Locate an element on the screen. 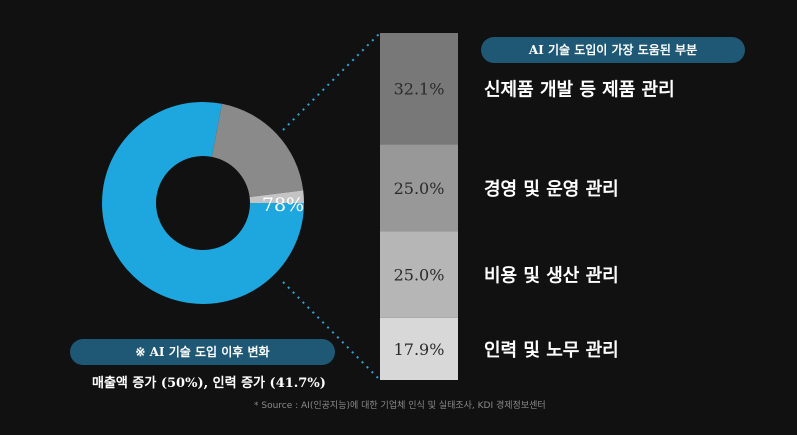 Image resolution: width=797 pixels, height=435 pixels. bar-category-label-1: 경영 및 운영 관리 is located at coordinates (551, 189).